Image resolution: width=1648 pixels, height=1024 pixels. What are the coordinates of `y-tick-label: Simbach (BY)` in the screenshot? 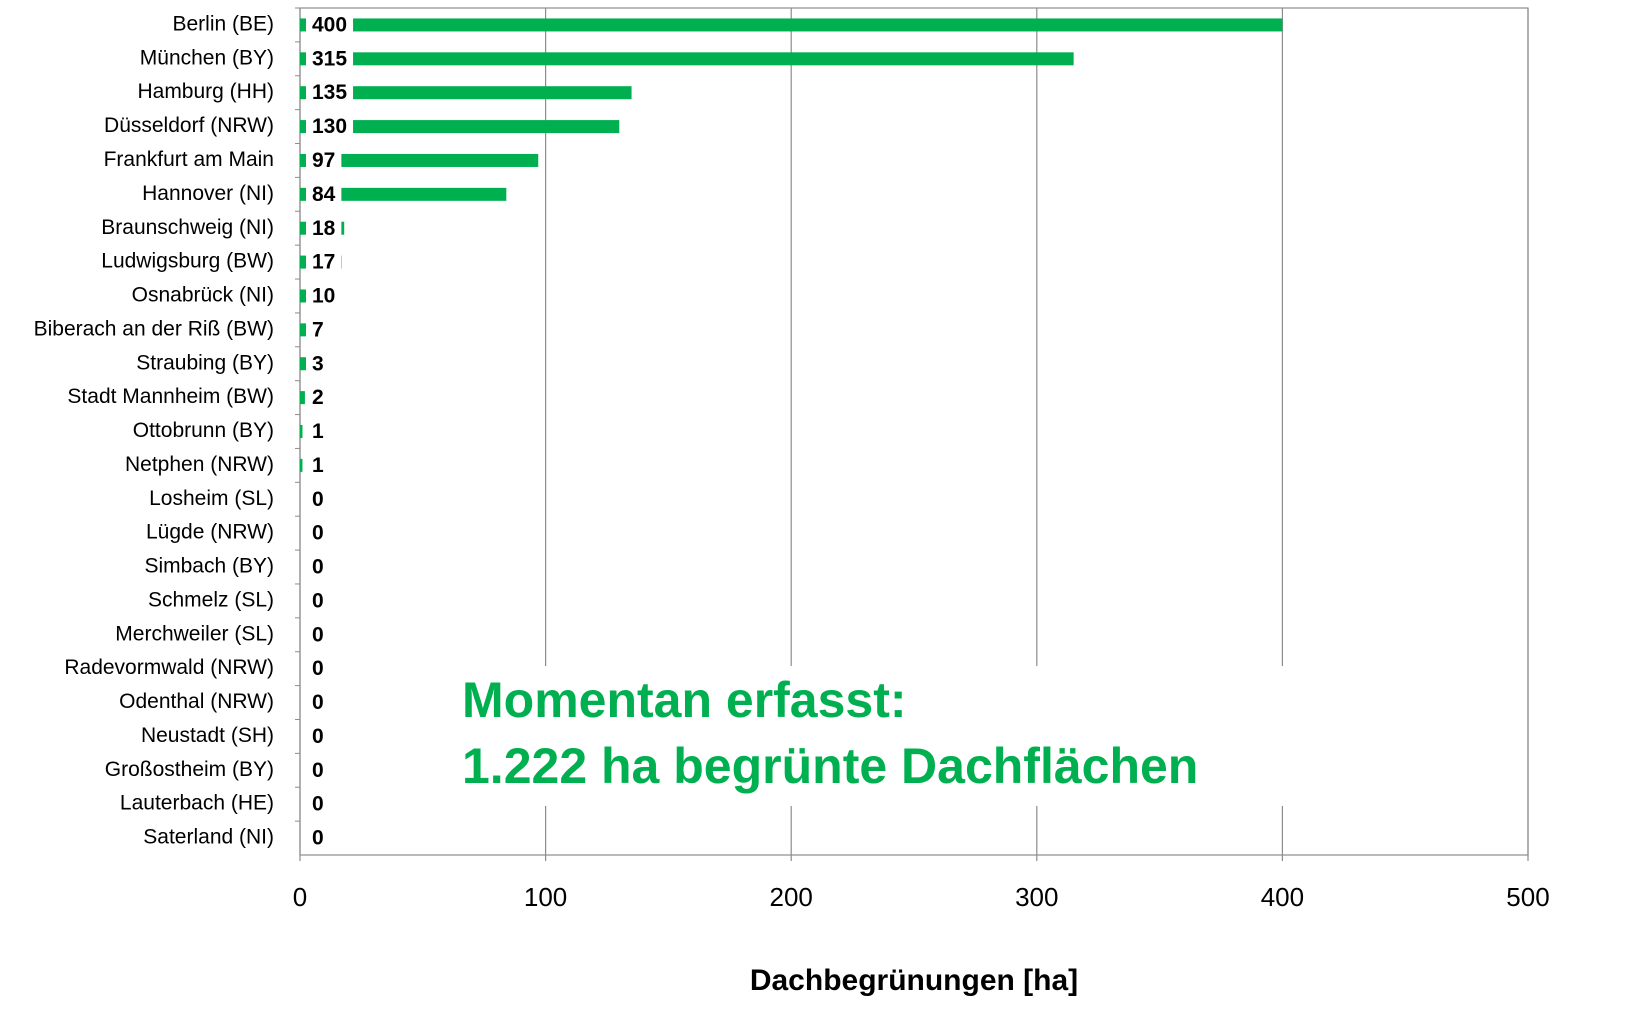 It's located at (209, 566).